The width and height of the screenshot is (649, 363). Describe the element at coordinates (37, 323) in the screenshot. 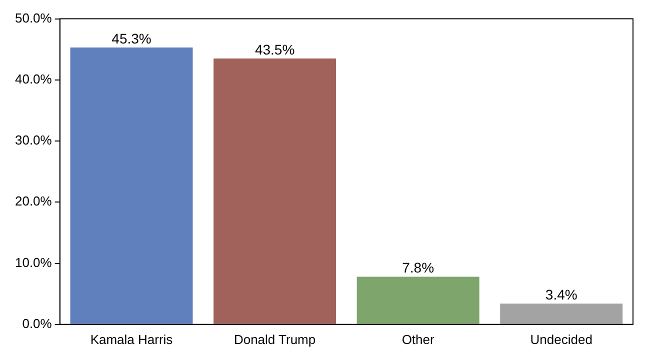

I see `y-tick-label: 0.0%` at that location.